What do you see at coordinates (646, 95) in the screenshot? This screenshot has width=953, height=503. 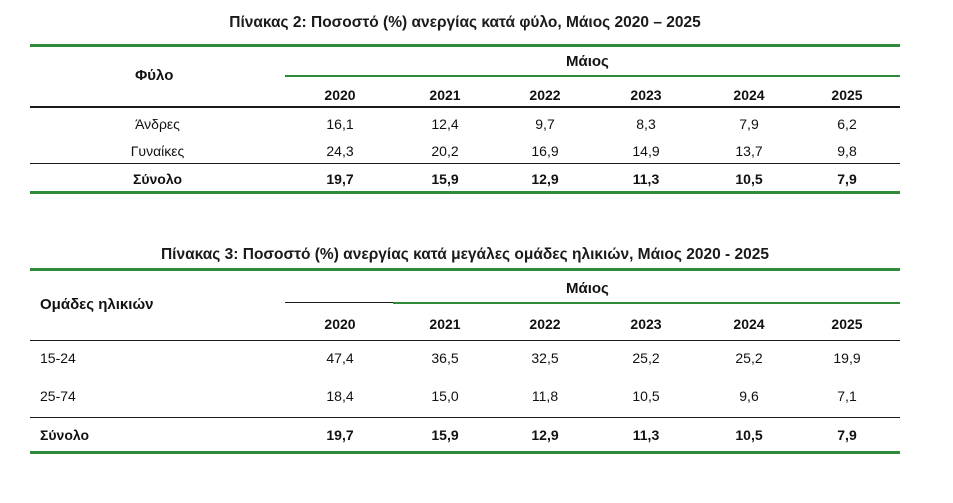 I see `table2-year-2023: 2023` at bounding box center [646, 95].